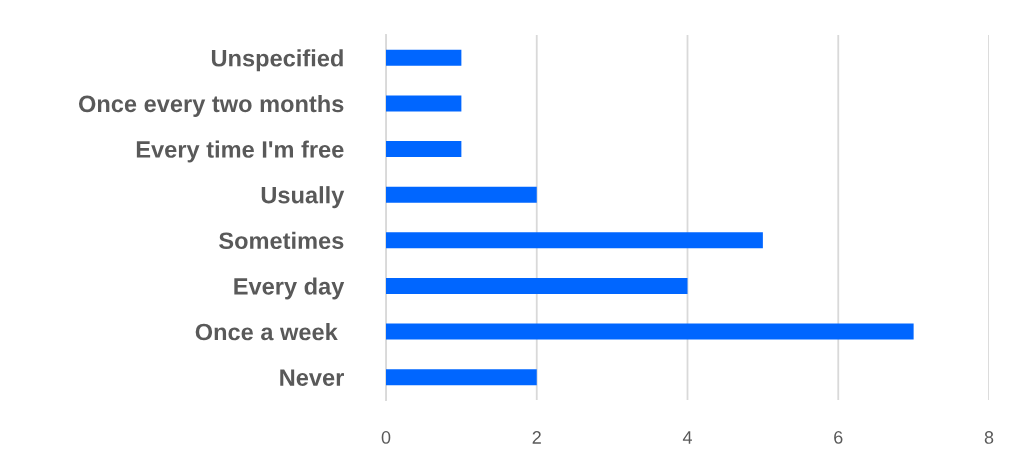 Image resolution: width=1028 pixels, height=463 pixels. What do you see at coordinates (312, 377) in the screenshot?
I see `y-tick-label: Never` at bounding box center [312, 377].